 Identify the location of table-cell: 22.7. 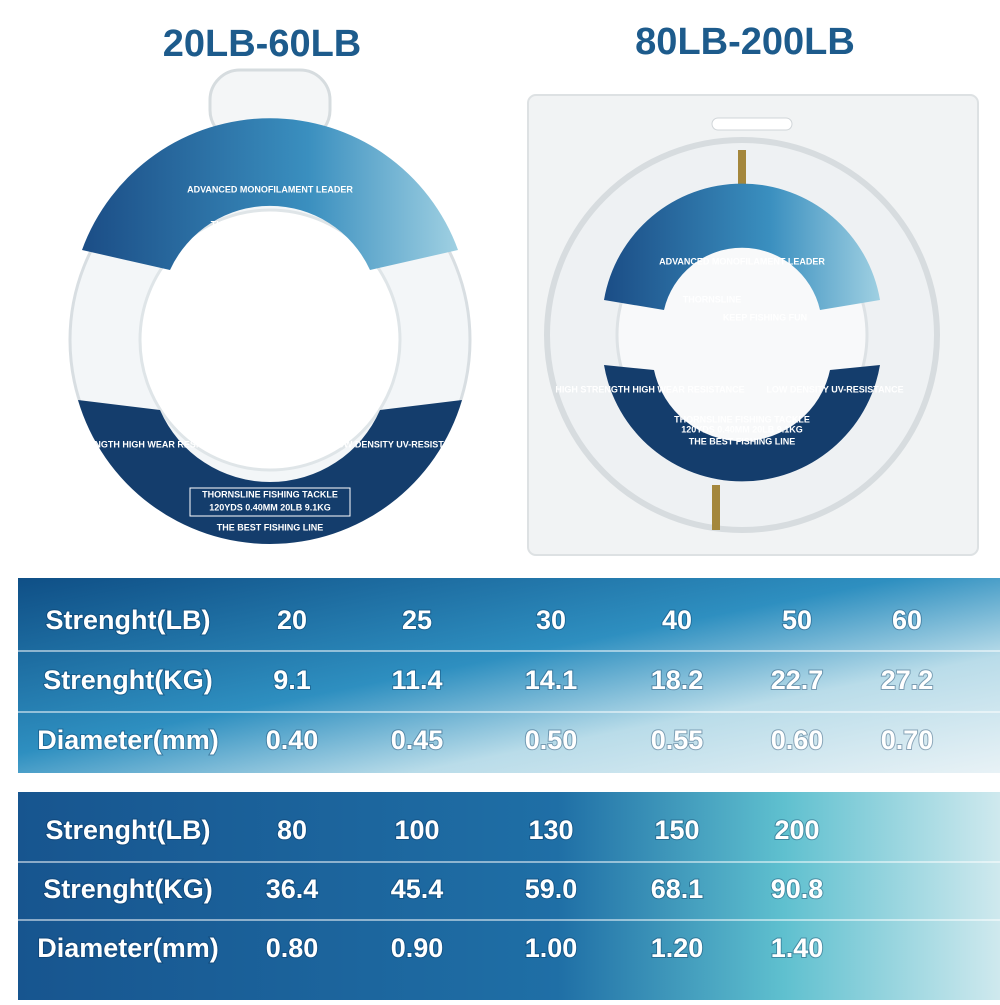
(797, 680).